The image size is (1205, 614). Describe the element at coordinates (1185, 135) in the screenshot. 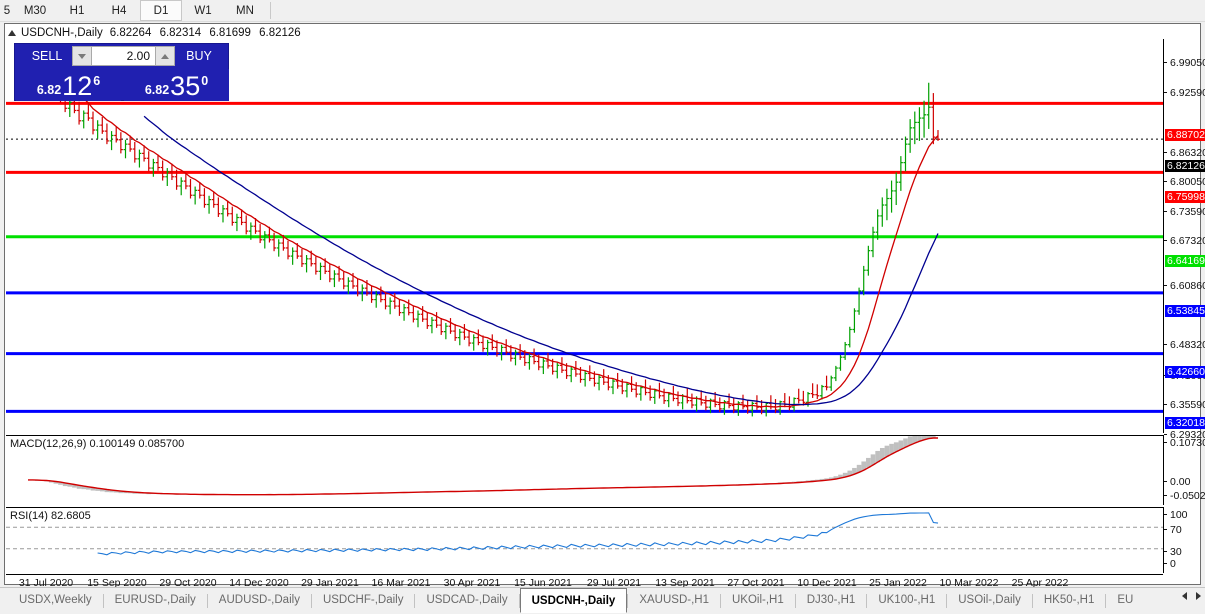

I see `price-level-label: 6.88702` at that location.